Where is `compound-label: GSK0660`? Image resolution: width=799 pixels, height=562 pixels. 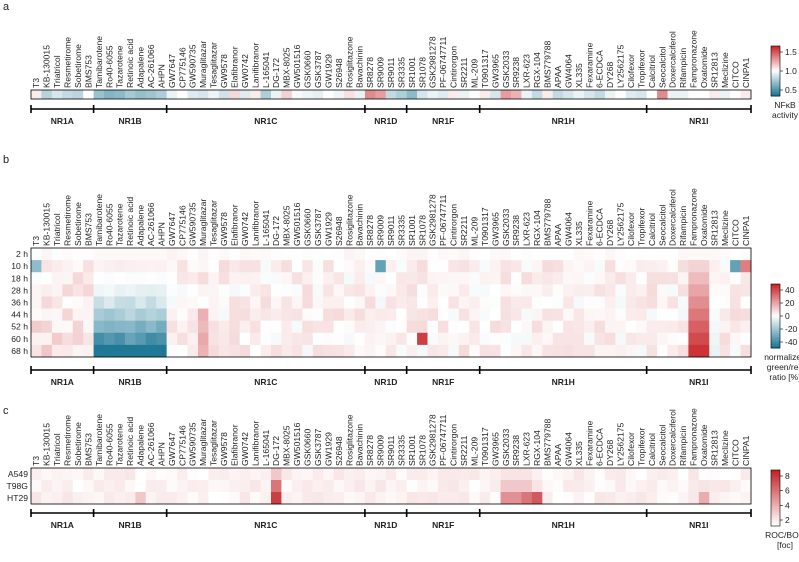 compound-label: GSK0660 is located at coordinates (308, 227).